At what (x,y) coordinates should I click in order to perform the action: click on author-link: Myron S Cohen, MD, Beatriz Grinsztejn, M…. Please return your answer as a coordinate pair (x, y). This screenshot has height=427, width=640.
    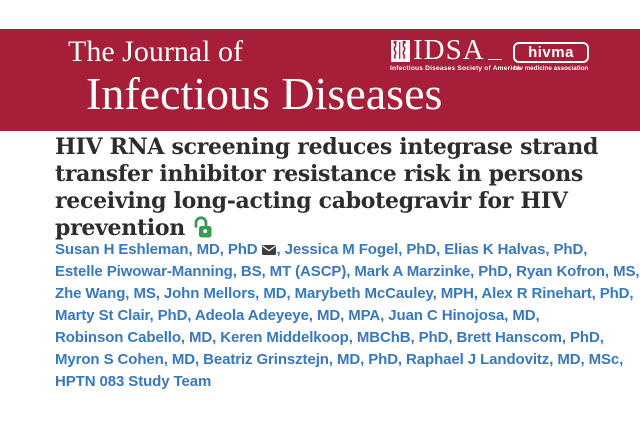
    Looking at the image, I should click on (339, 359).